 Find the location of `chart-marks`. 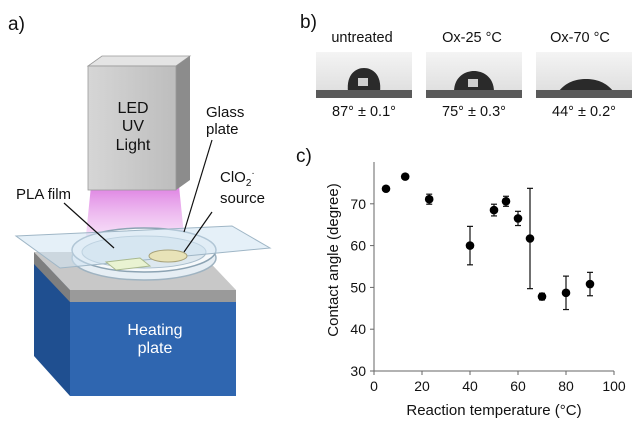

chart-marks is located at coordinates (488, 241).